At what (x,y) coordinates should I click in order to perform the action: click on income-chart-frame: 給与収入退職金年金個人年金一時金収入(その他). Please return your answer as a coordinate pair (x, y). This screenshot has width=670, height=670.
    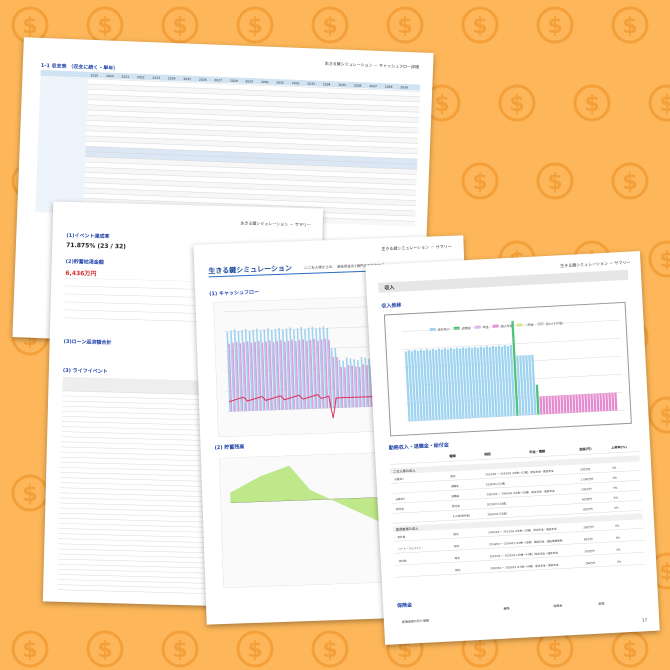
    Looking at the image, I should click on (507, 369).